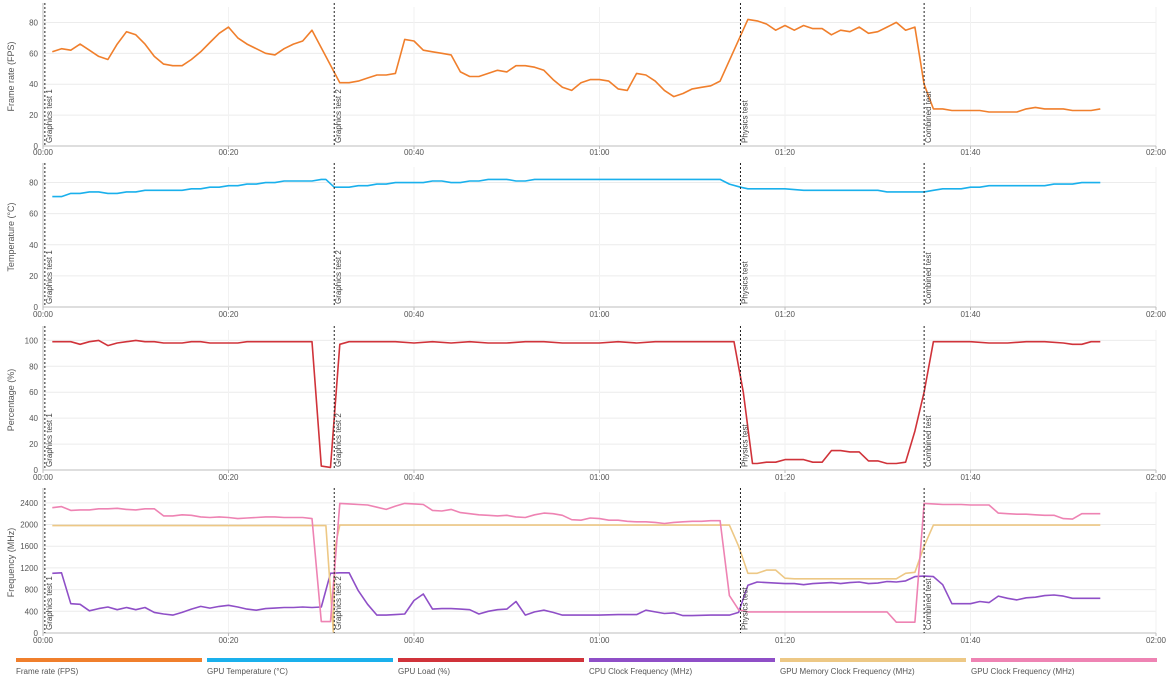  Describe the element at coordinates (576, 65) in the screenshot. I see `series-line-frame-rate-fps` at that location.